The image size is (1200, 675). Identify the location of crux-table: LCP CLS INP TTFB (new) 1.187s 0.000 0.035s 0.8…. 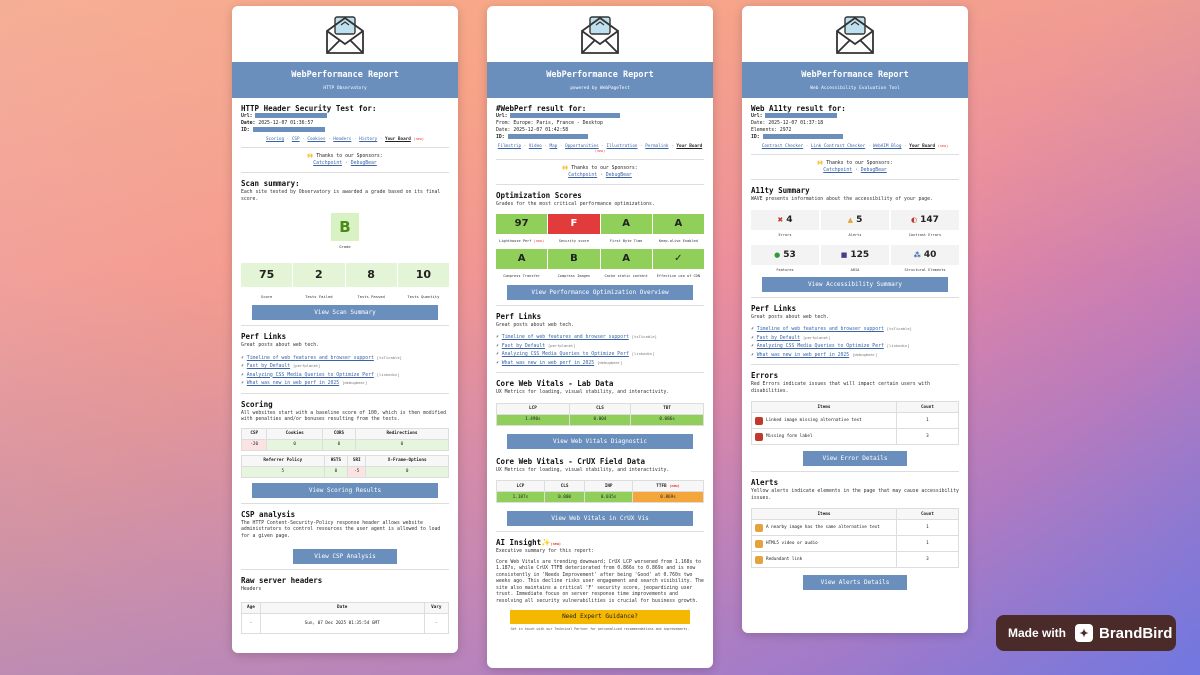
(600, 491).